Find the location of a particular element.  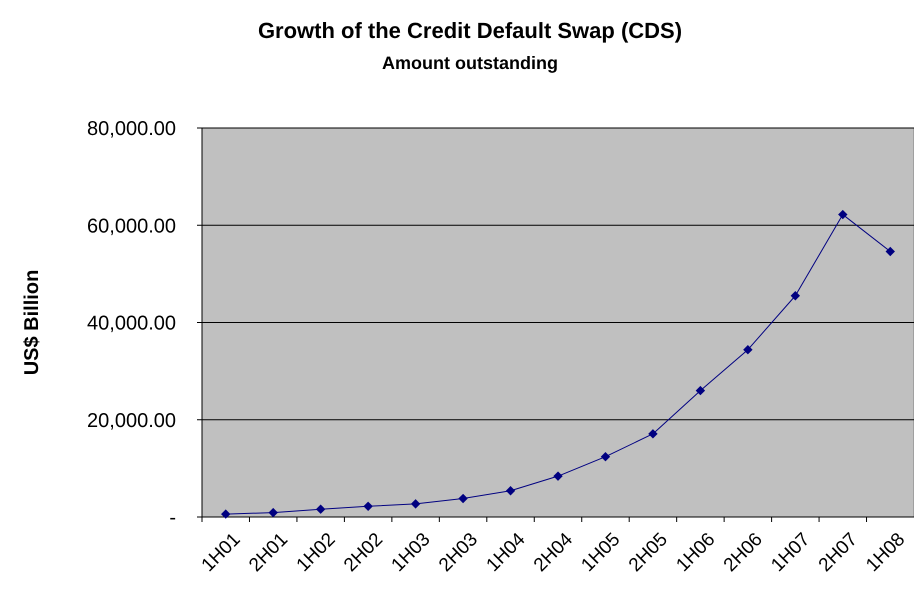

y-tick-label: 60,000.00 is located at coordinates (131, 226).